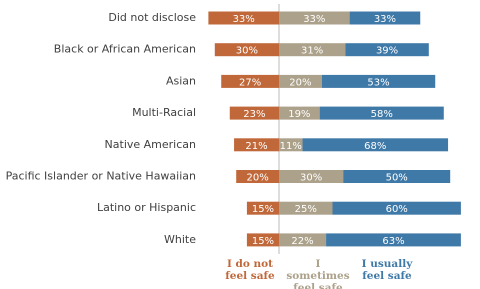 The height and width of the screenshot is (289, 480). I want to click on value-label: 50%, so click(397, 178).